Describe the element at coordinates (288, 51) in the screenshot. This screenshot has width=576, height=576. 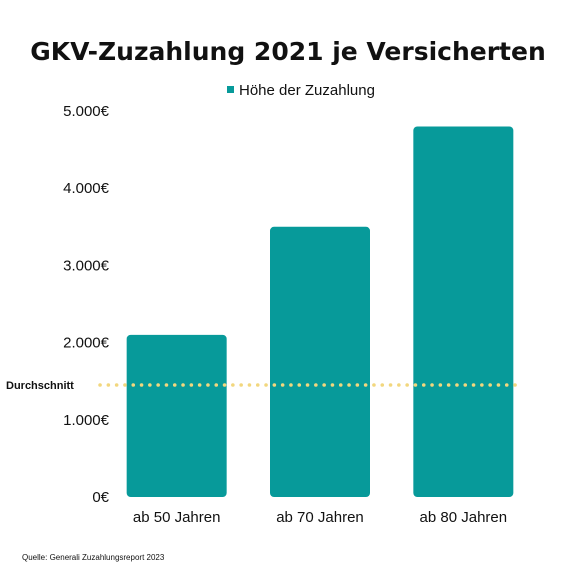
I see `chart-title: GKV-Zuzahlung 2021 je Versicherten` at that location.